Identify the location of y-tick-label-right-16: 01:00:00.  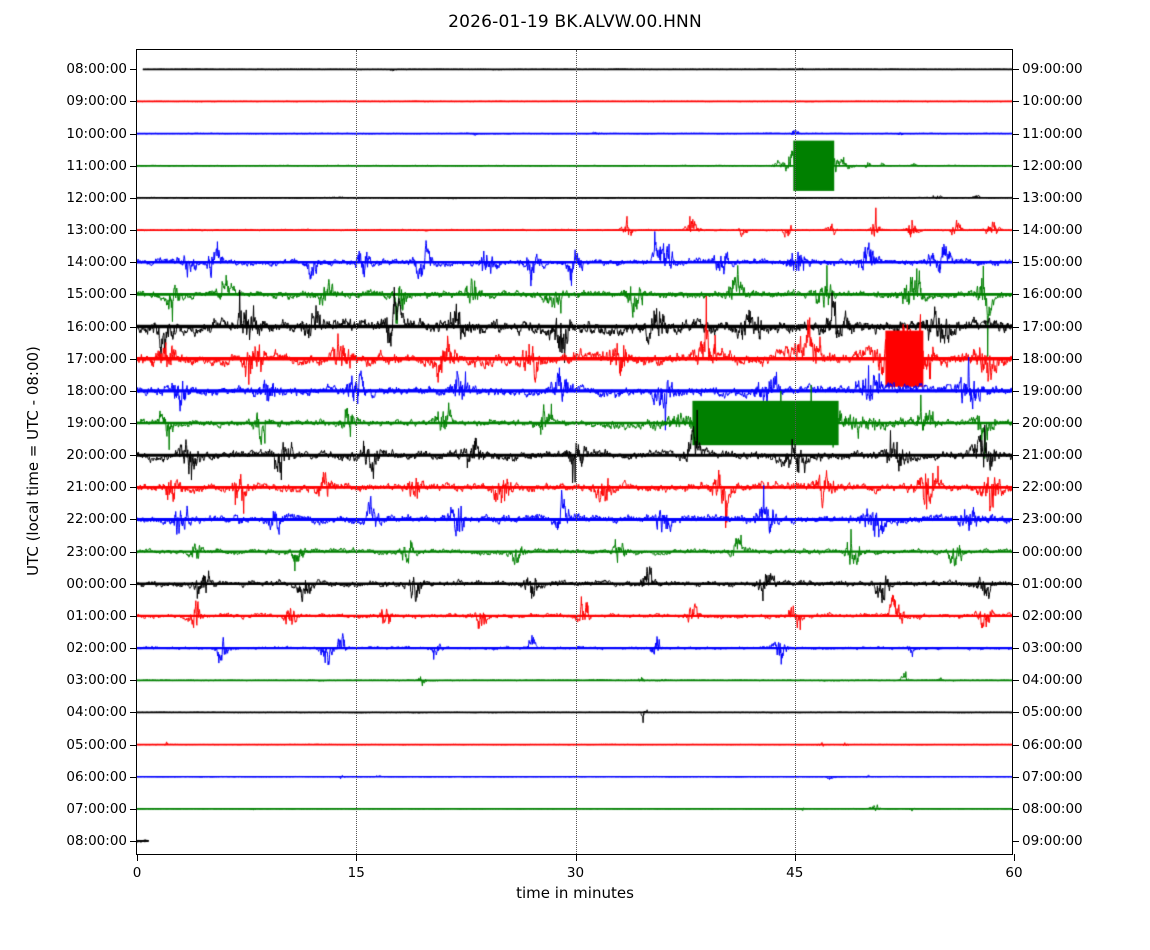
(1052, 583).